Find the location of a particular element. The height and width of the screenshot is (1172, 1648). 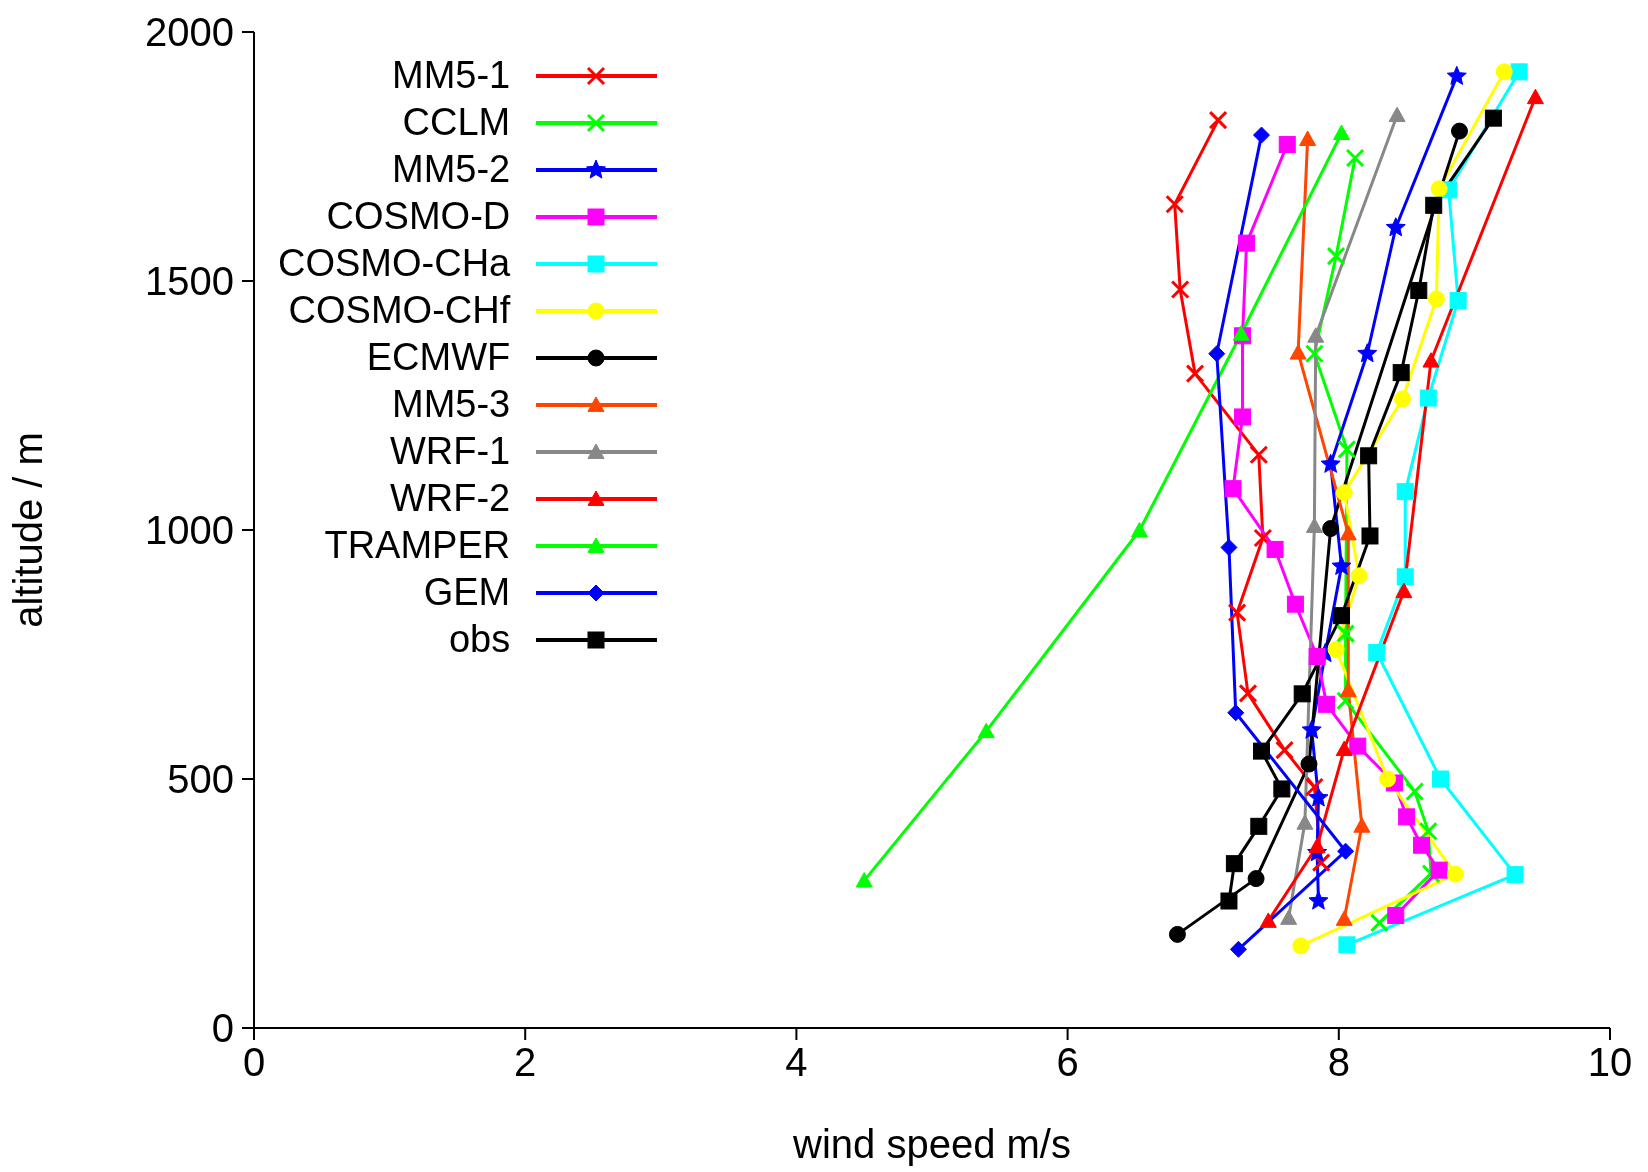

x-axis-title: wind speed m/s is located at coordinates (931, 1144).